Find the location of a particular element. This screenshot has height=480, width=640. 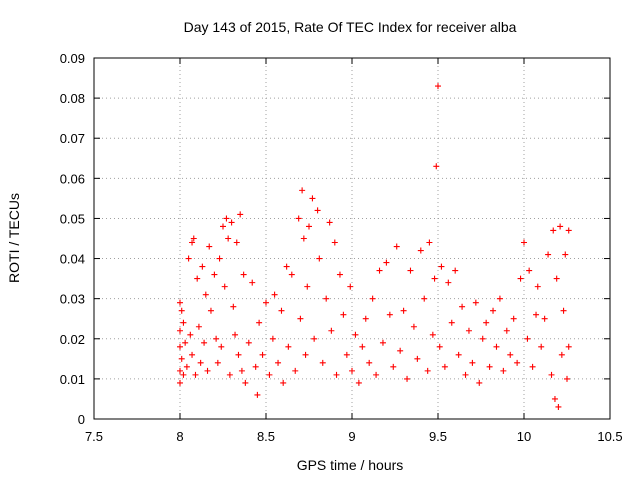

x-tick-label: 9.5 is located at coordinates (438, 436).